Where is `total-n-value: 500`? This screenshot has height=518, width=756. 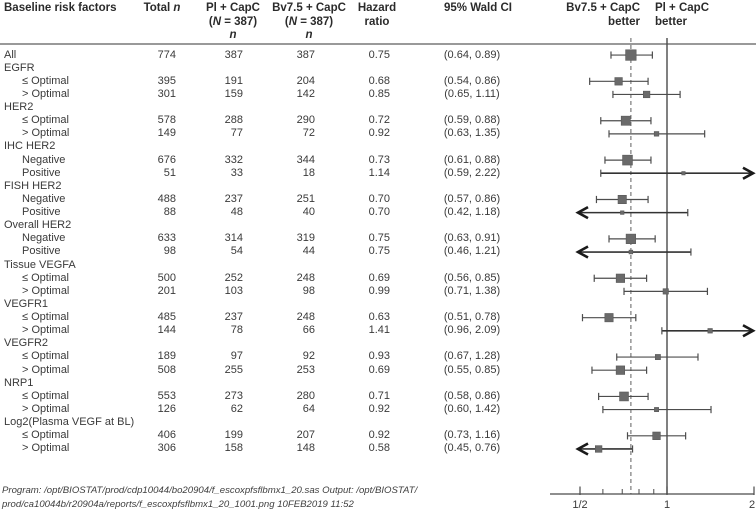
total-n-value: 500 is located at coordinates (166, 277).